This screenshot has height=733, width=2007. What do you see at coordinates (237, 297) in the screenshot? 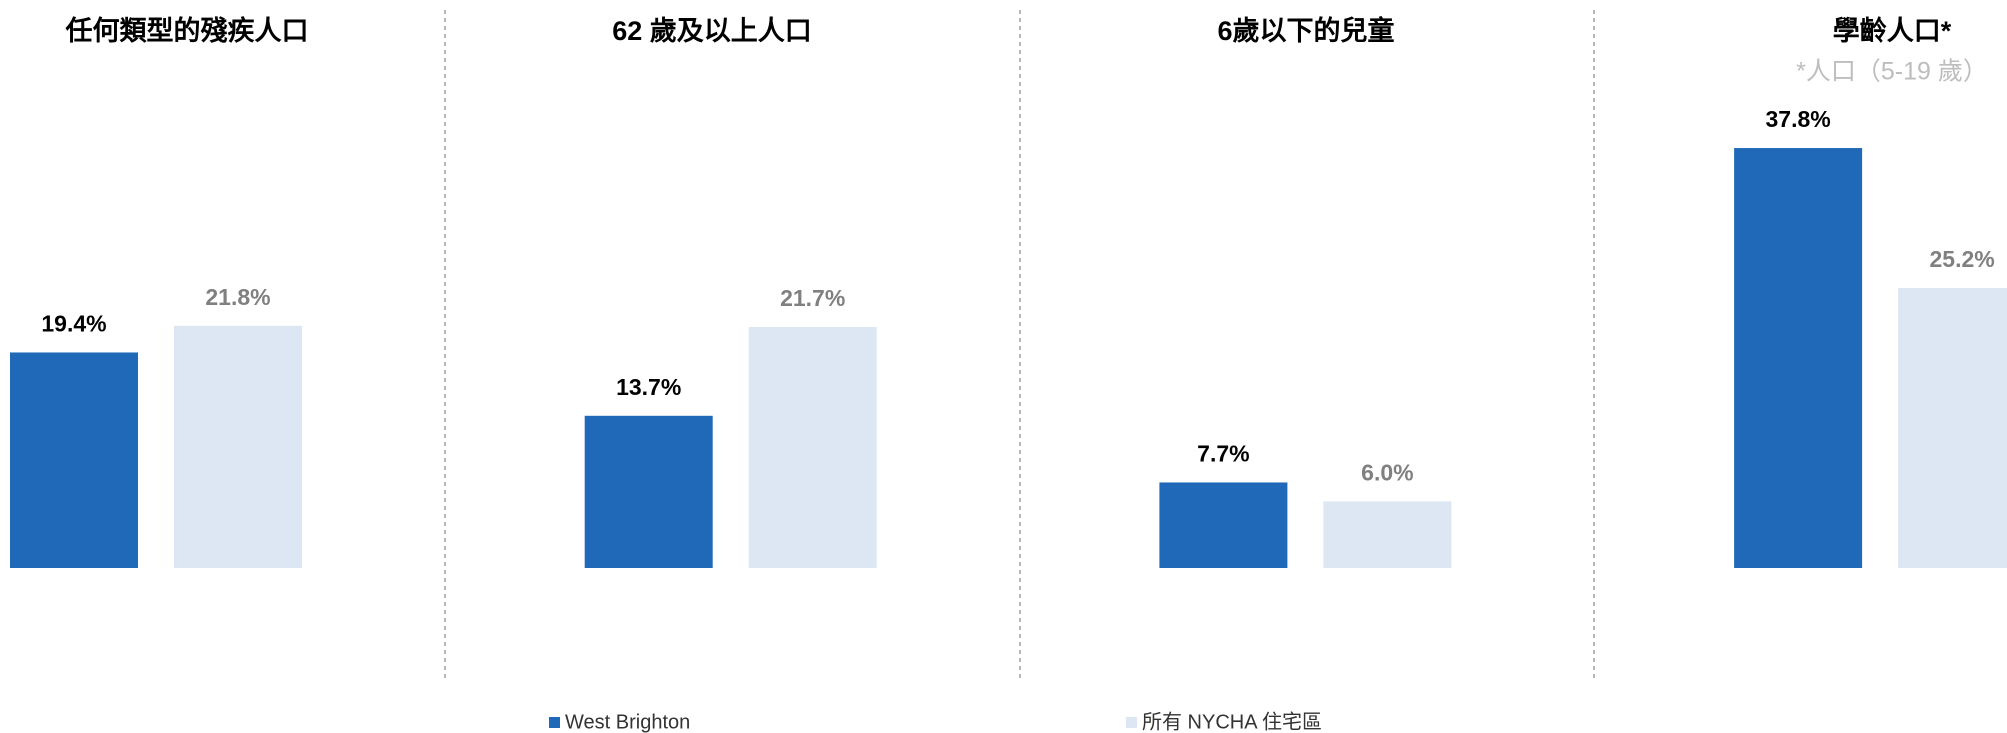
I see `value-label: 21.8%` at bounding box center [237, 297].